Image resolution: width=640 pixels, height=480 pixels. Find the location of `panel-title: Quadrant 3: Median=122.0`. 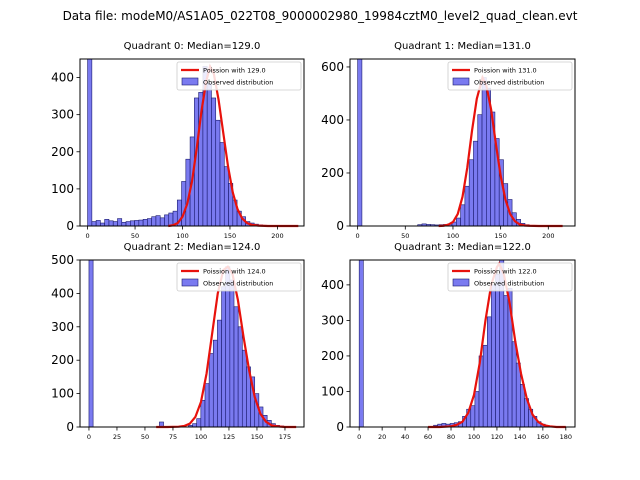

panel-title: Quadrant 3: Median=122.0 is located at coordinates (462, 247).